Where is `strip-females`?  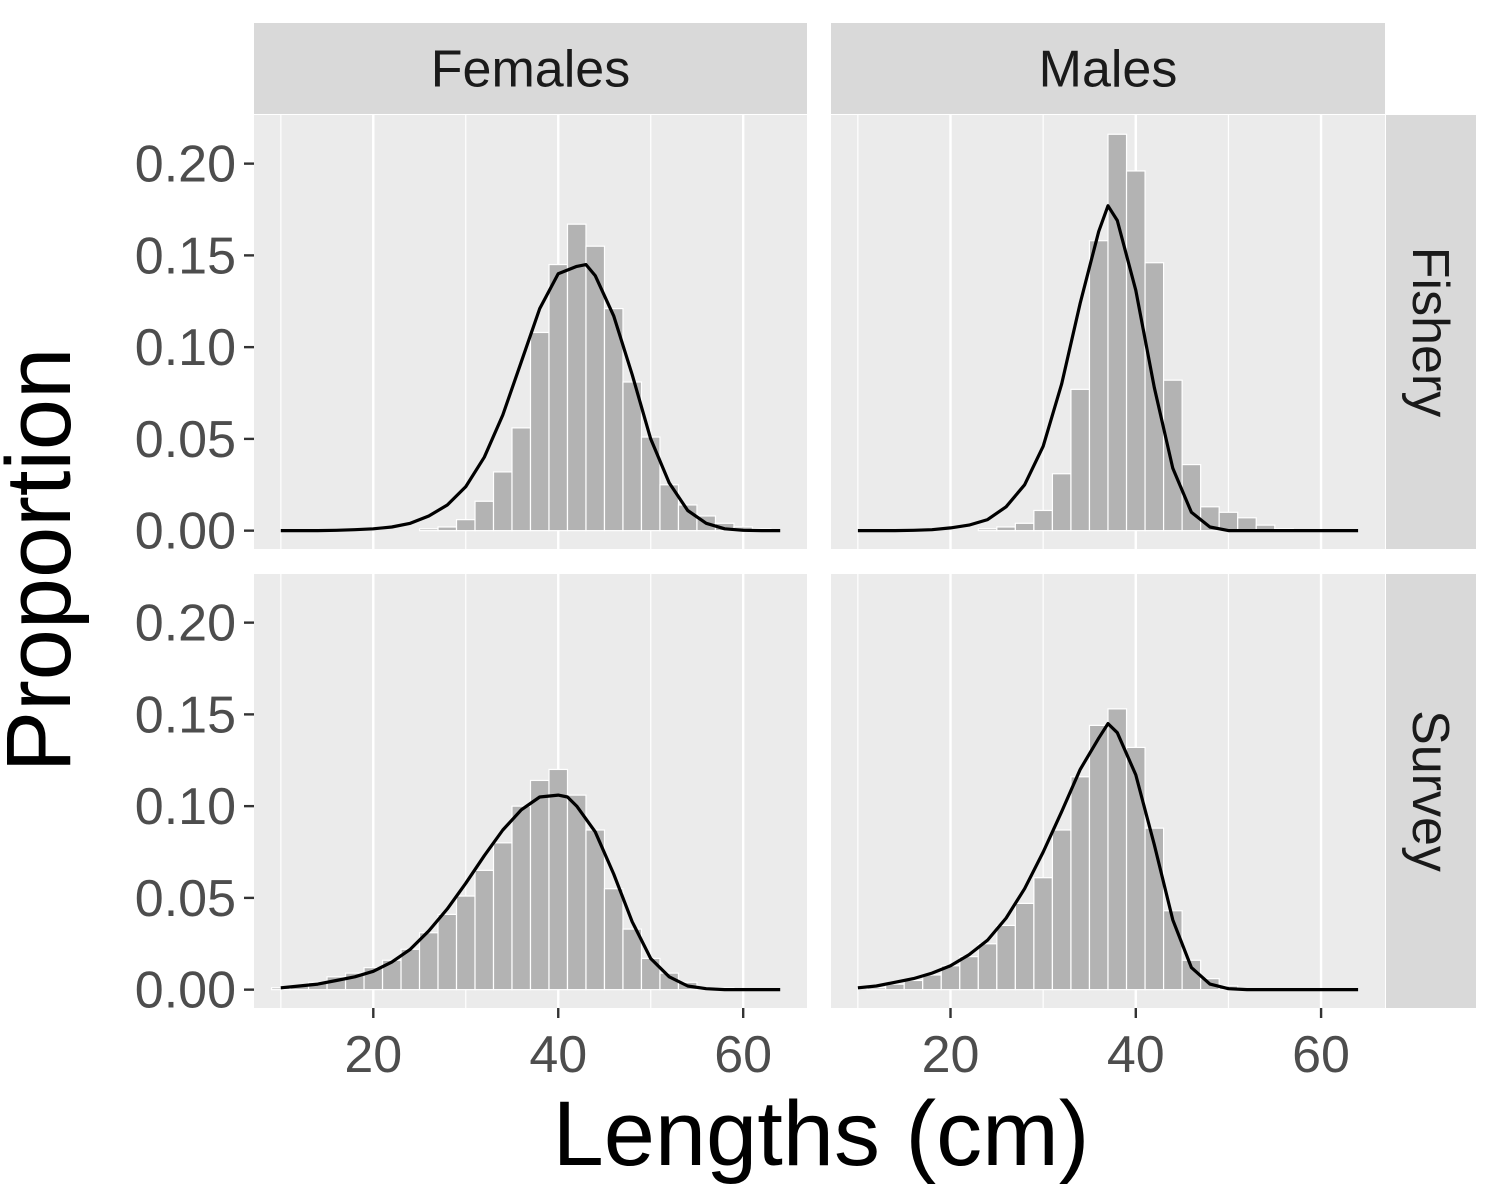 strip-females is located at coordinates (530, 68).